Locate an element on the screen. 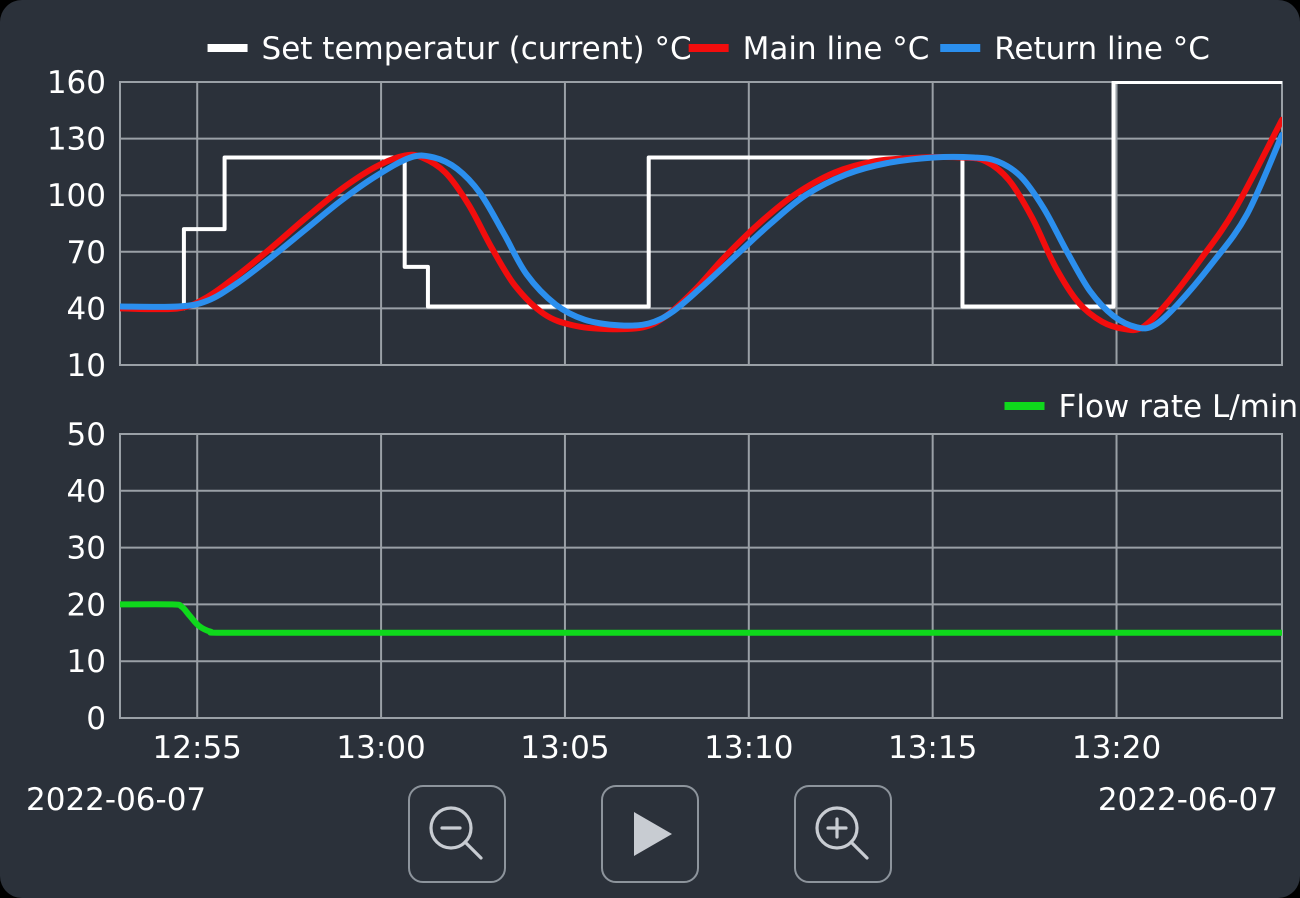 This screenshot has height=898, width=1300. zoom-out-button-bg is located at coordinates (457, 834).